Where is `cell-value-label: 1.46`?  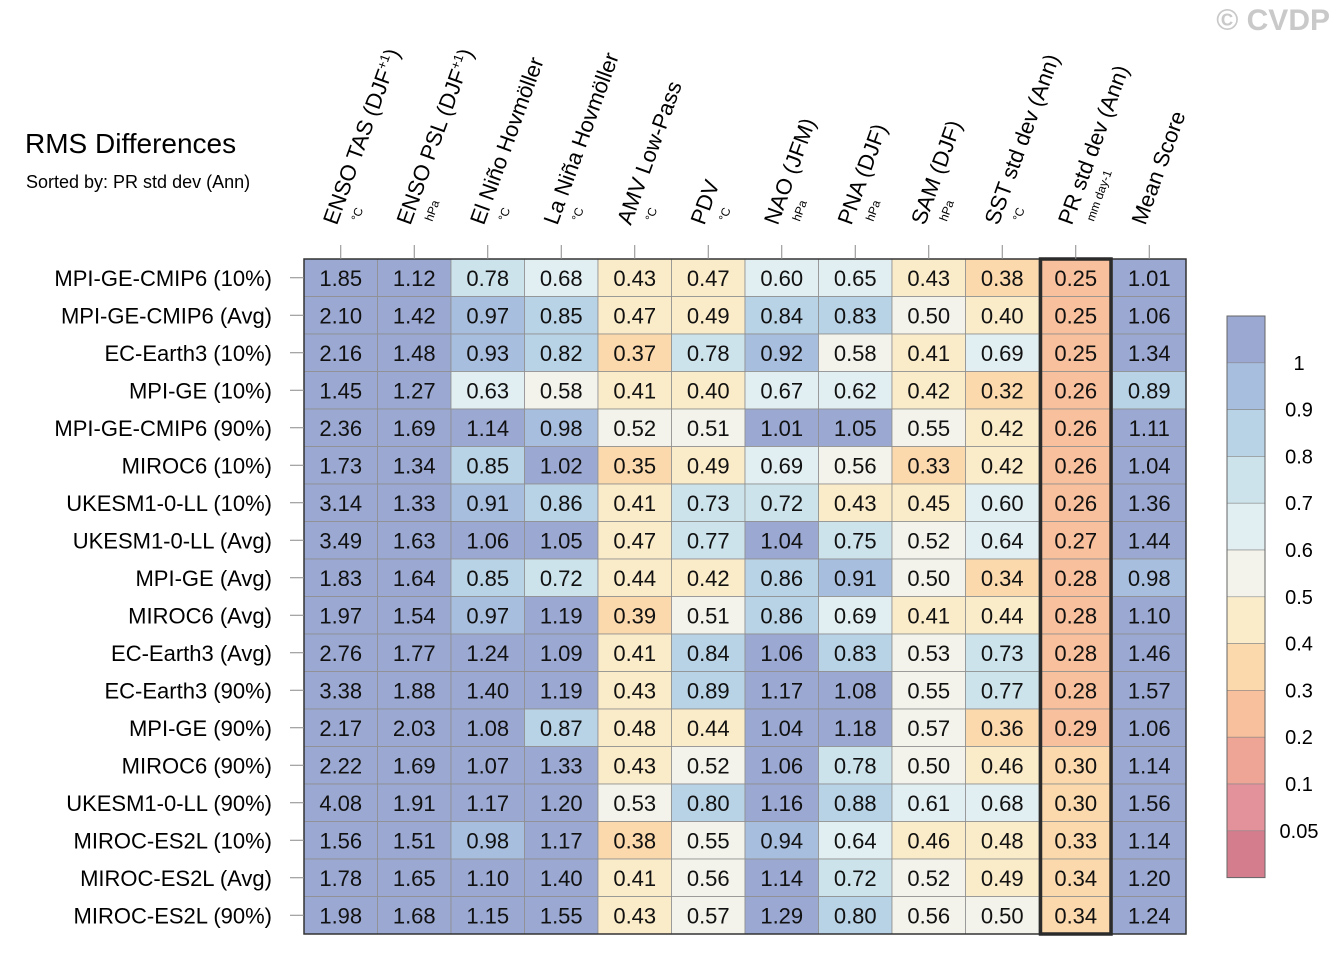 cell-value-label: 1.46 is located at coordinates (1149, 653).